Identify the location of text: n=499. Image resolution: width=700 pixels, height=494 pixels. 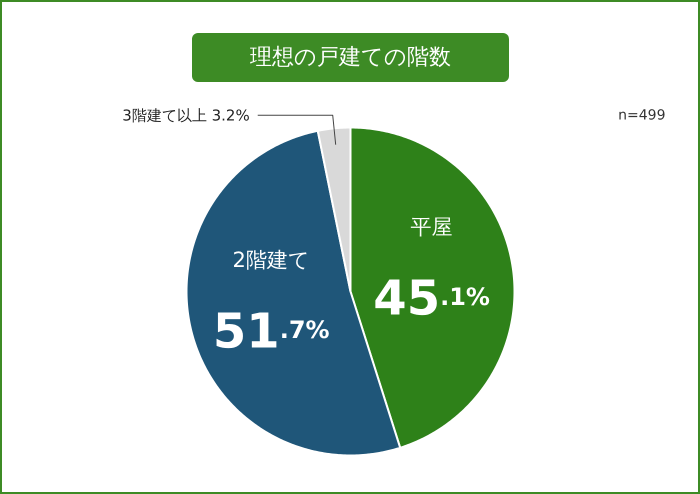
(642, 116).